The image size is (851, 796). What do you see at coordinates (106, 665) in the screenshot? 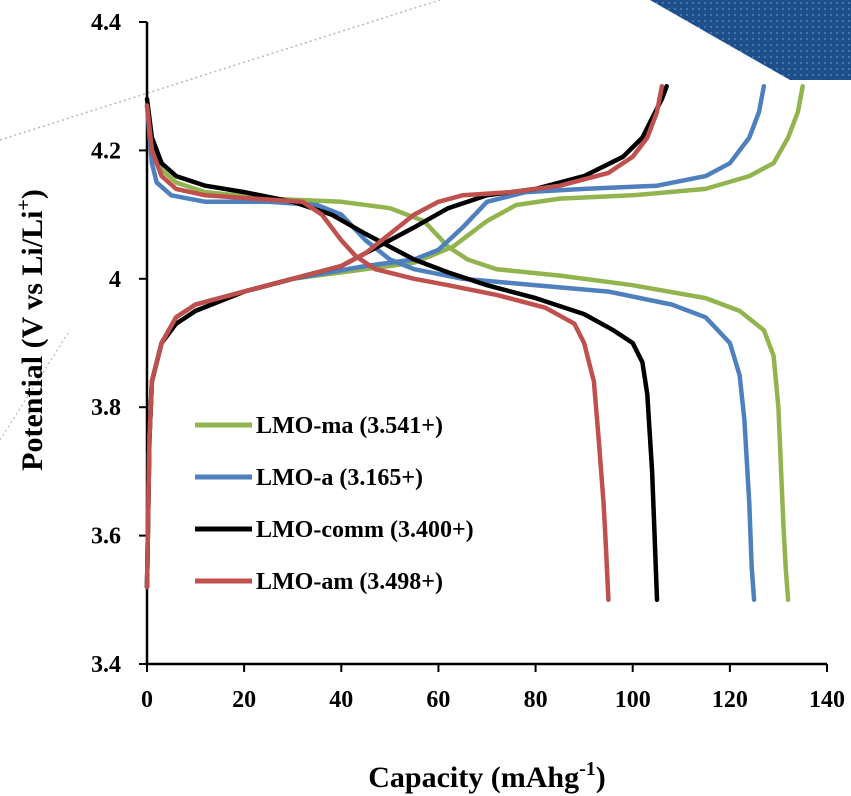
I see `y-tick-label: 3.4` at bounding box center [106, 665].